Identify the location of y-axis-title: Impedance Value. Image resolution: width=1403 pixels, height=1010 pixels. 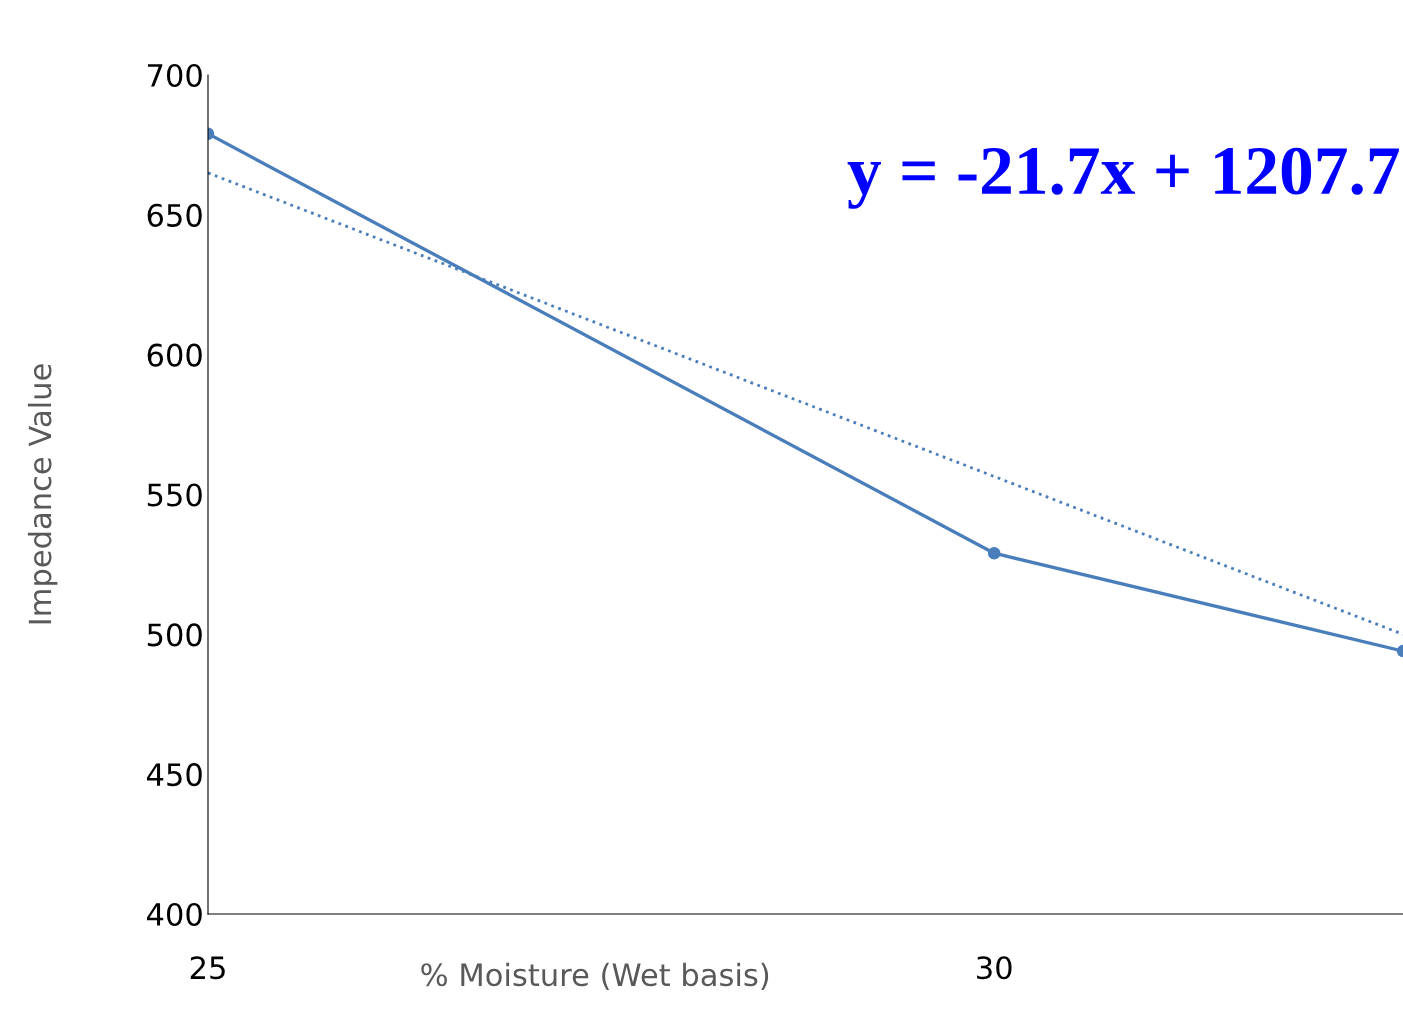
(42, 494).